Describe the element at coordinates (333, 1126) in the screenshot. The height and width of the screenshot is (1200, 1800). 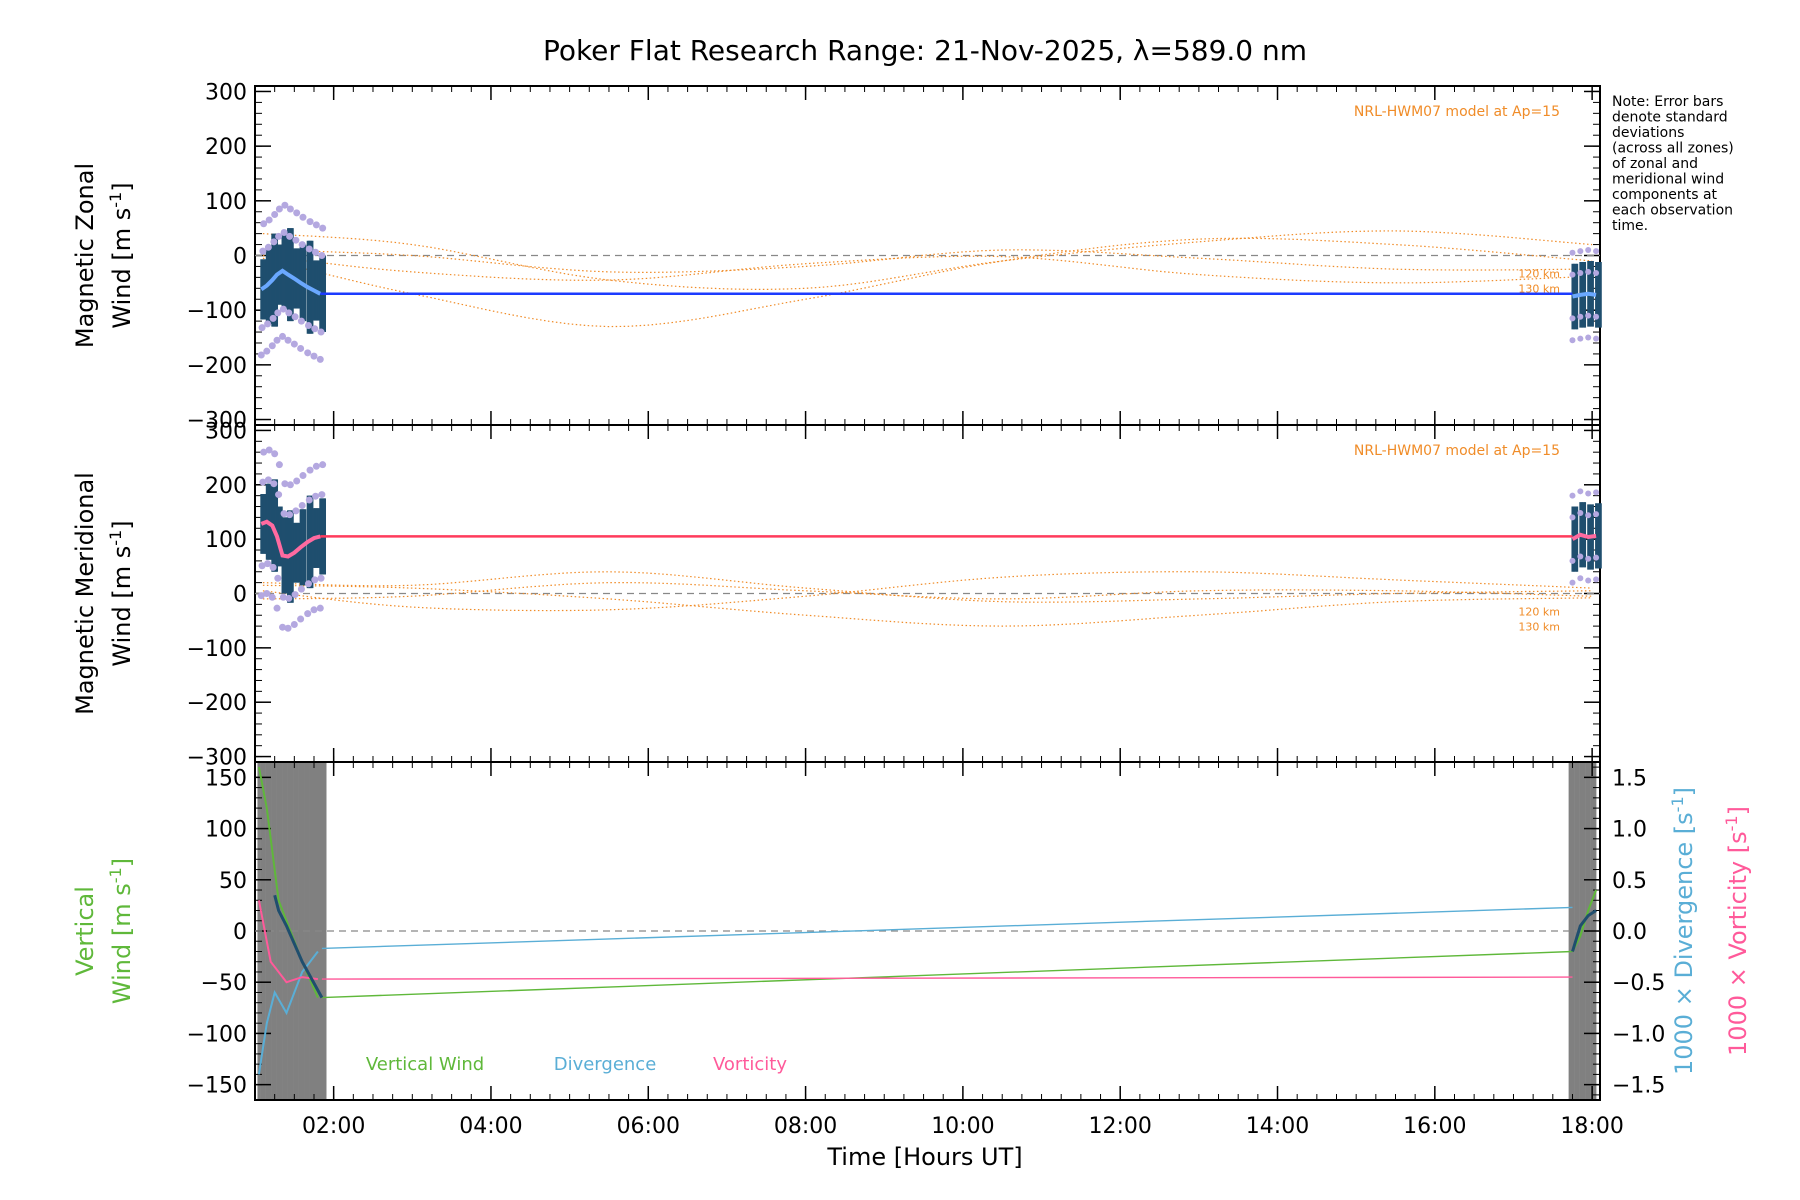
I see `x-tick-label: 02:00` at that location.